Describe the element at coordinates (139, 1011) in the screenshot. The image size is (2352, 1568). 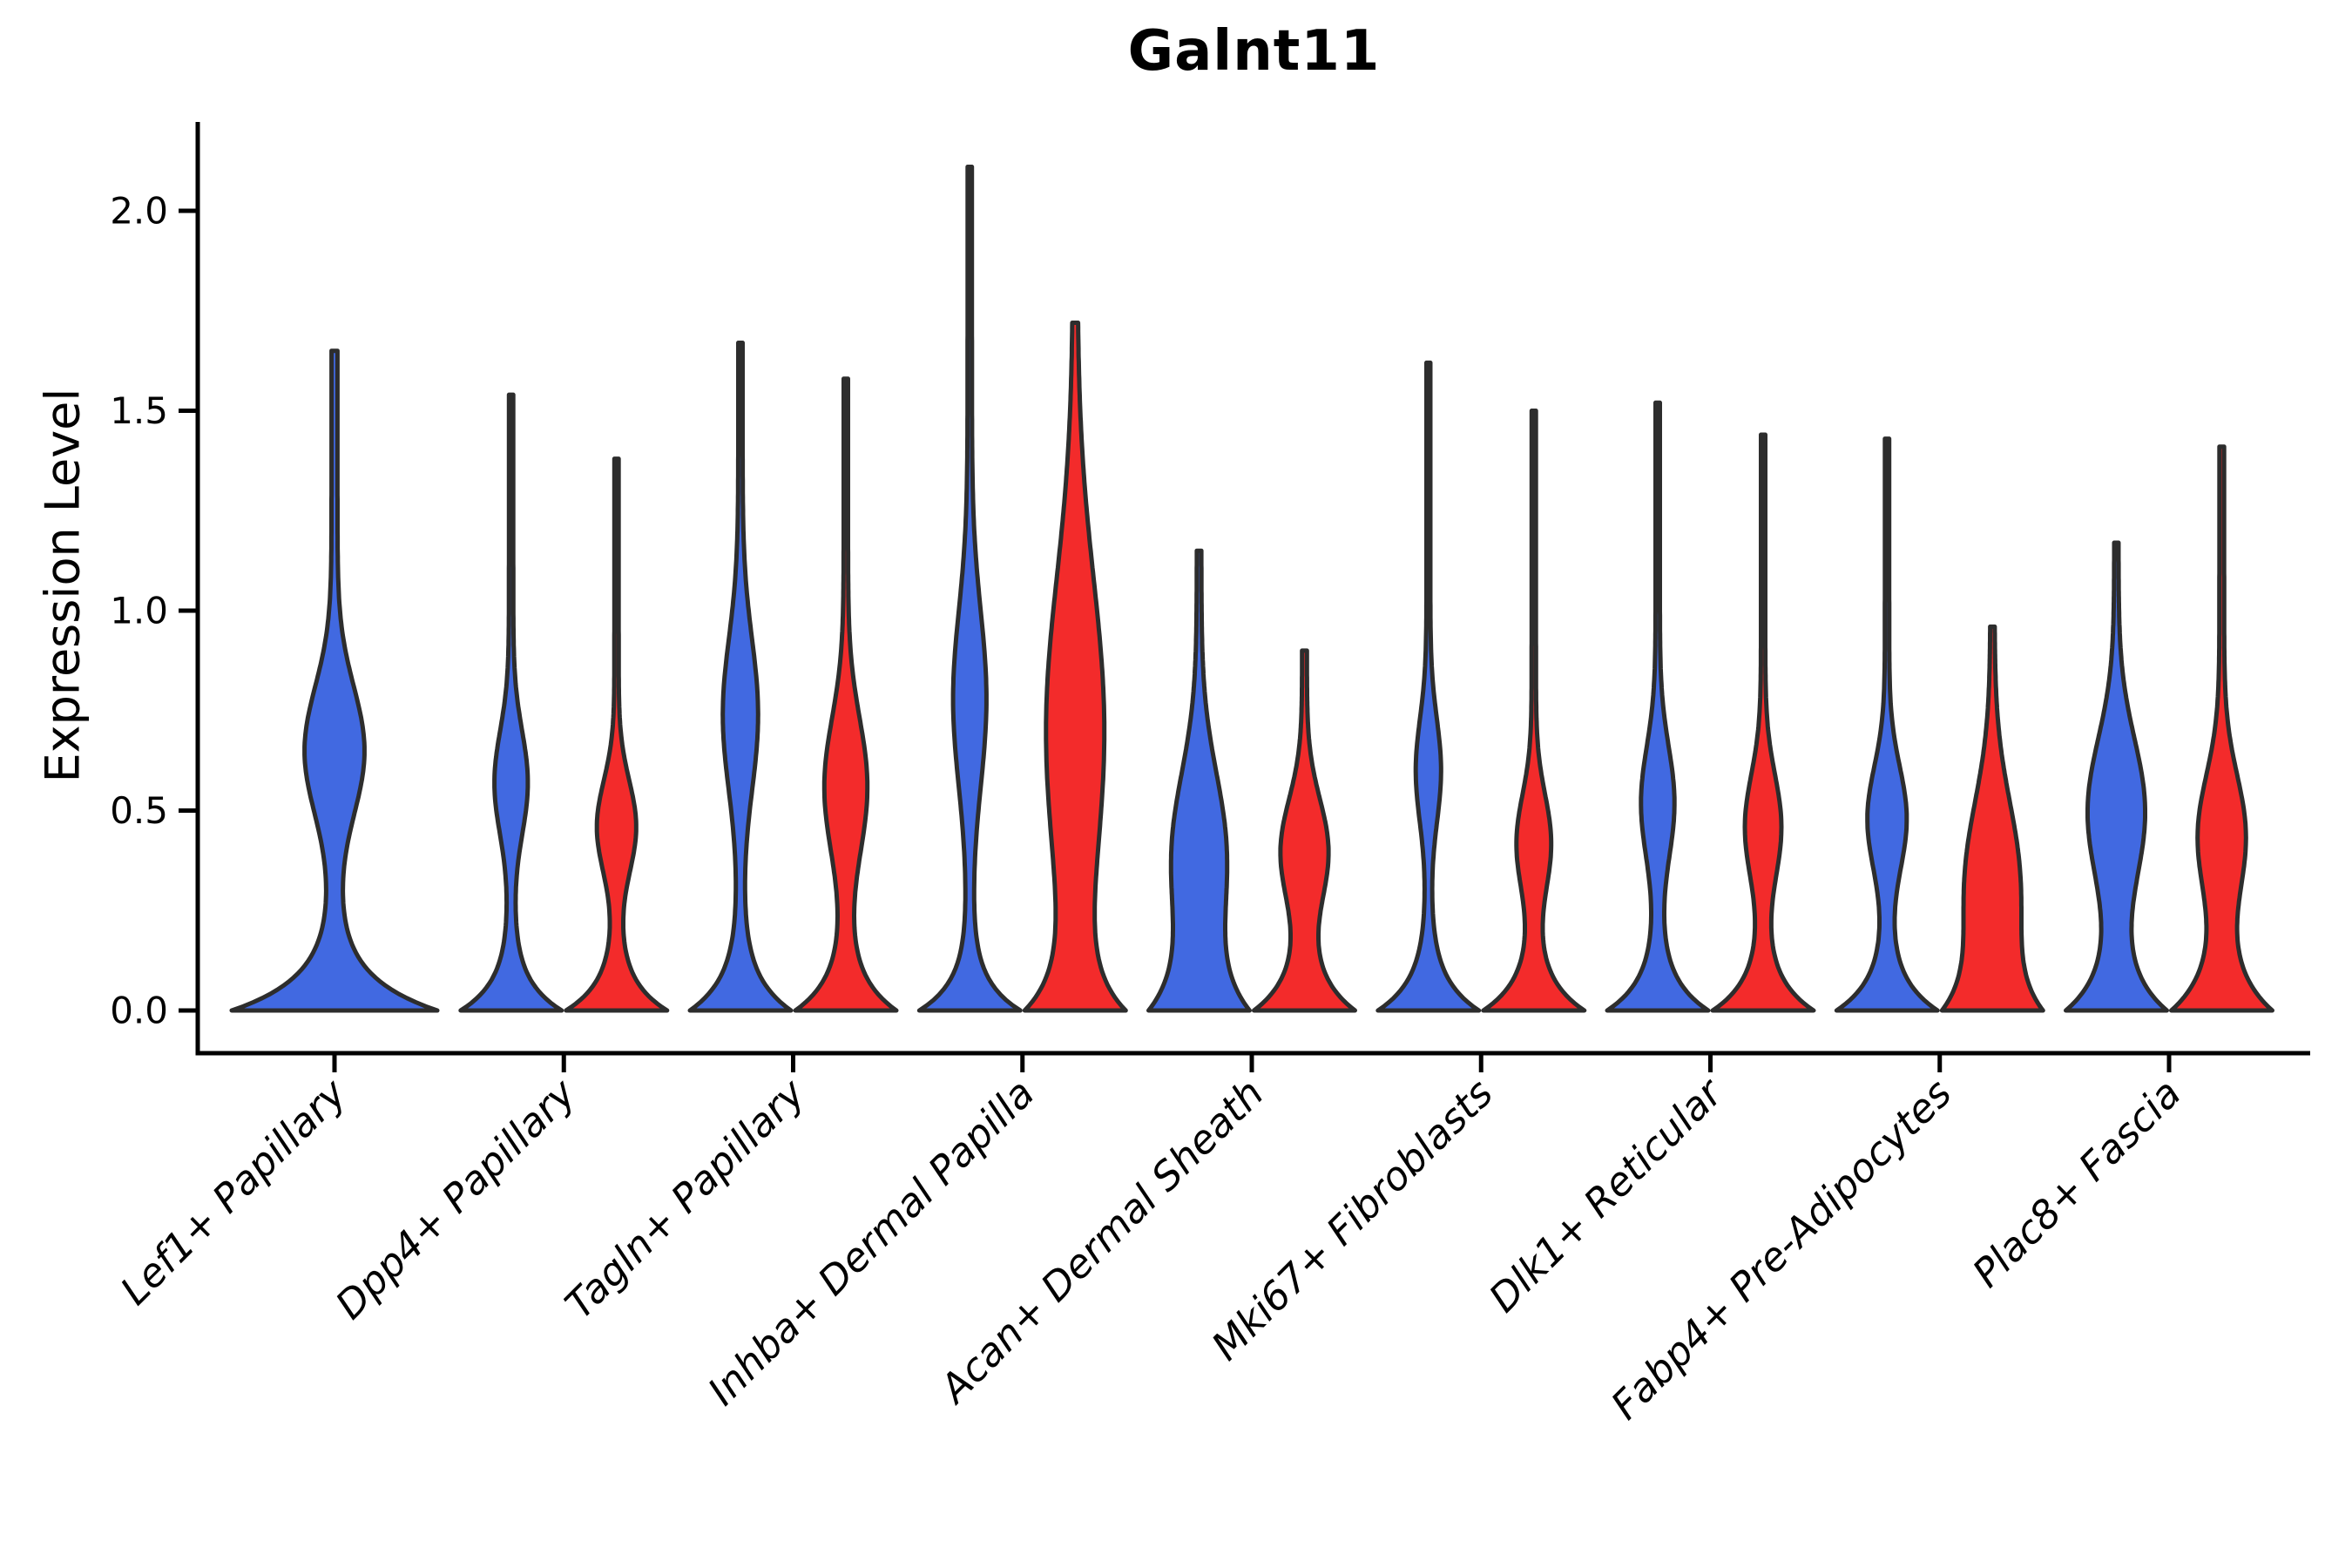
I see `y-tick-label: 0.0` at that location.